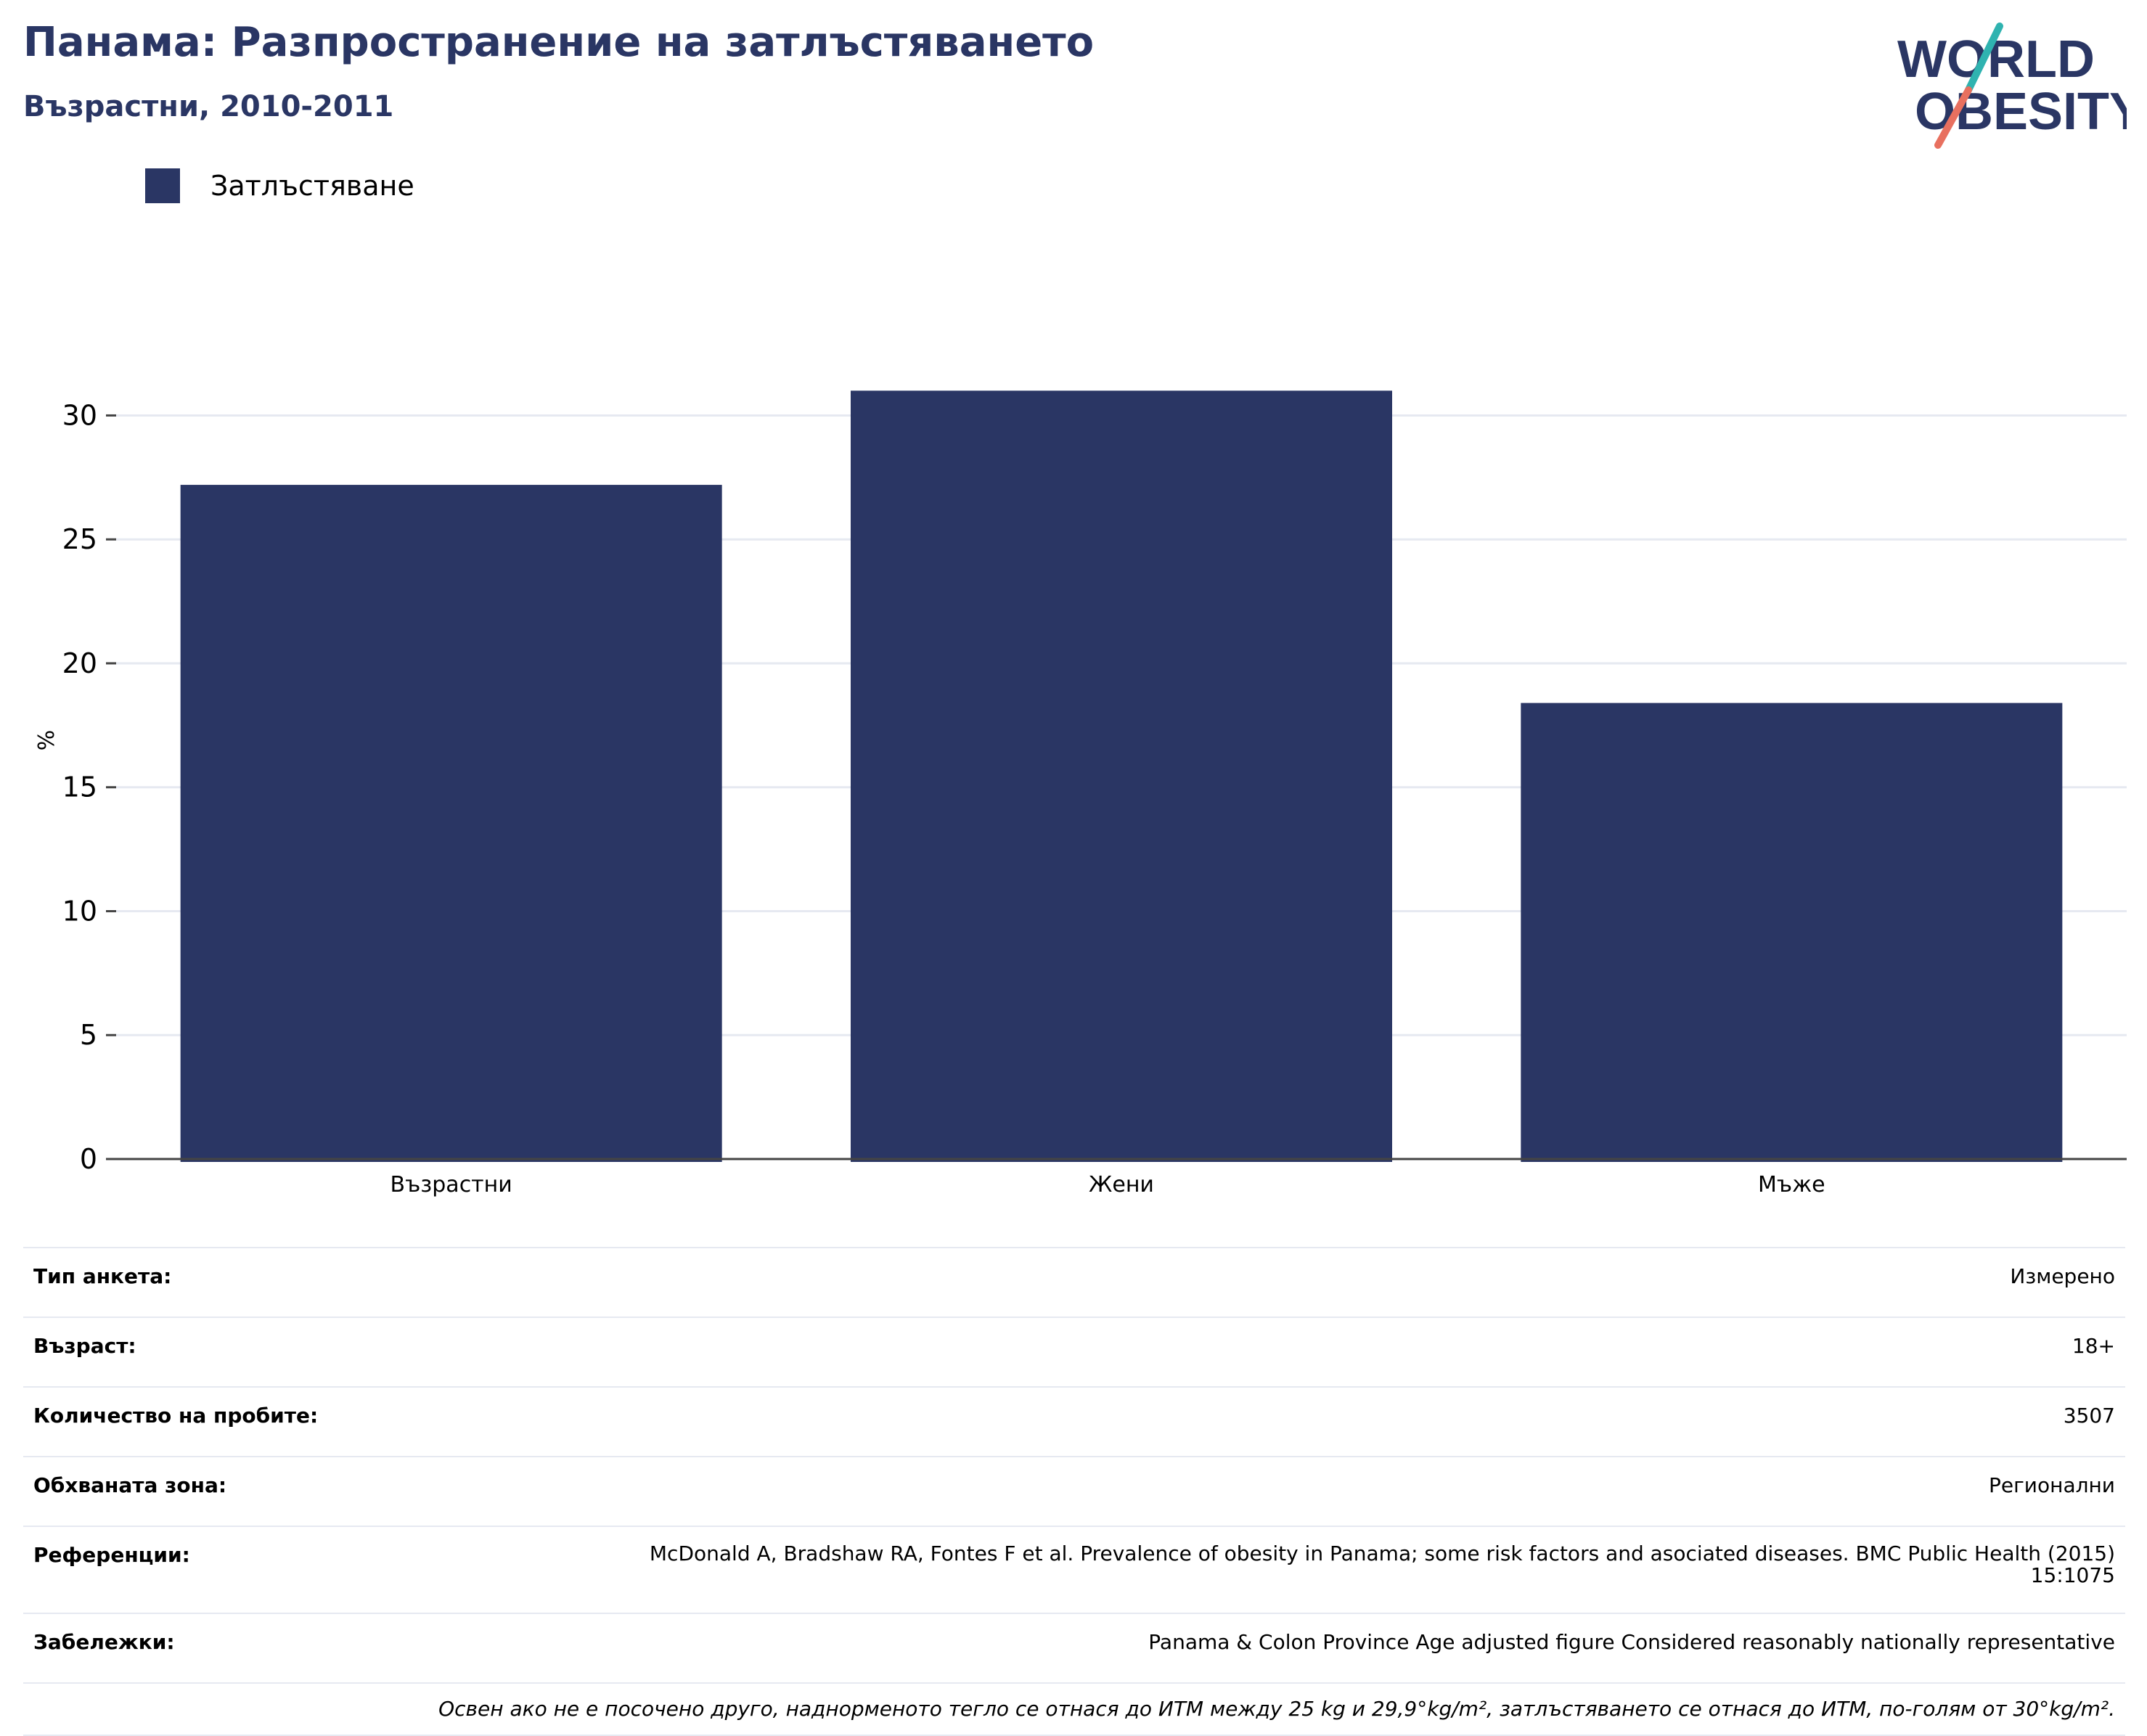 Image resolution: width=2147 pixels, height=1736 pixels. I want to click on x-axis-labels: Възрастни Жени Мъже, so click(1107, 1184).